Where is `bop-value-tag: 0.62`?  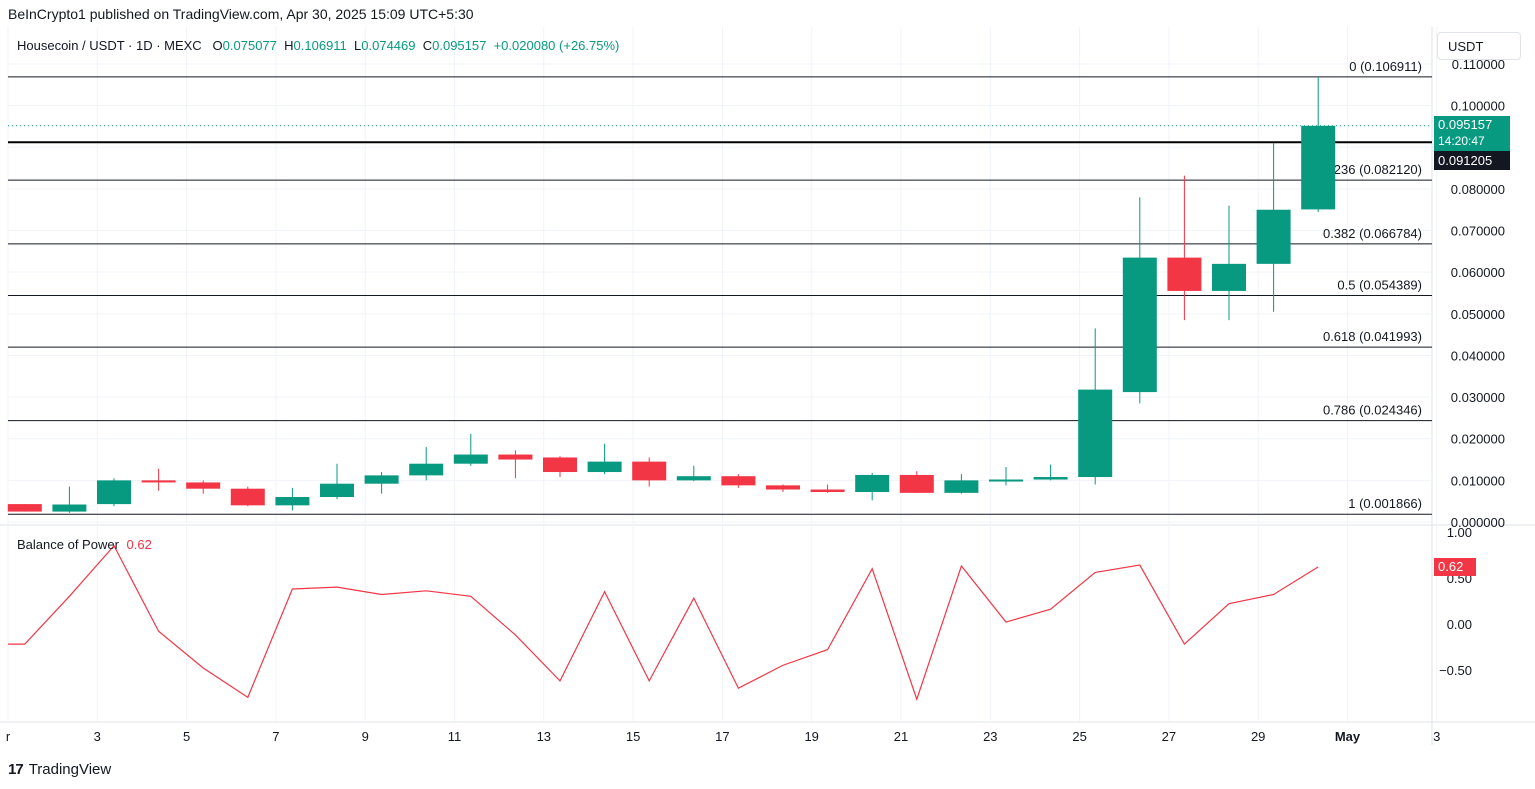
bop-value-tag: 0.62 is located at coordinates (1455, 567).